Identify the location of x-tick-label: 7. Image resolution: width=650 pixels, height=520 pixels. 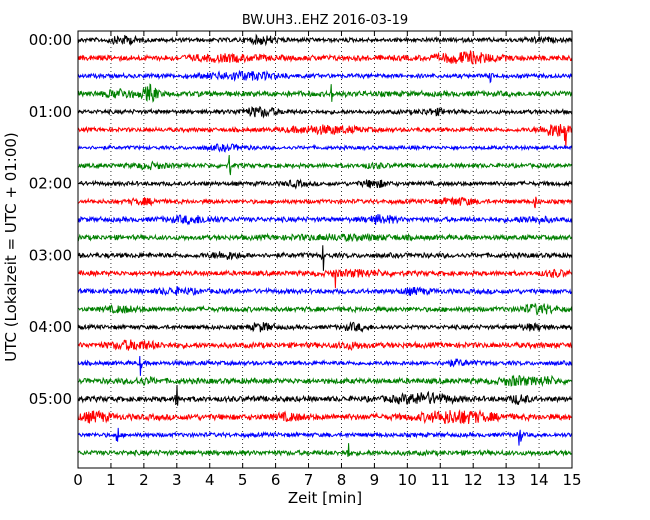
(309, 480).